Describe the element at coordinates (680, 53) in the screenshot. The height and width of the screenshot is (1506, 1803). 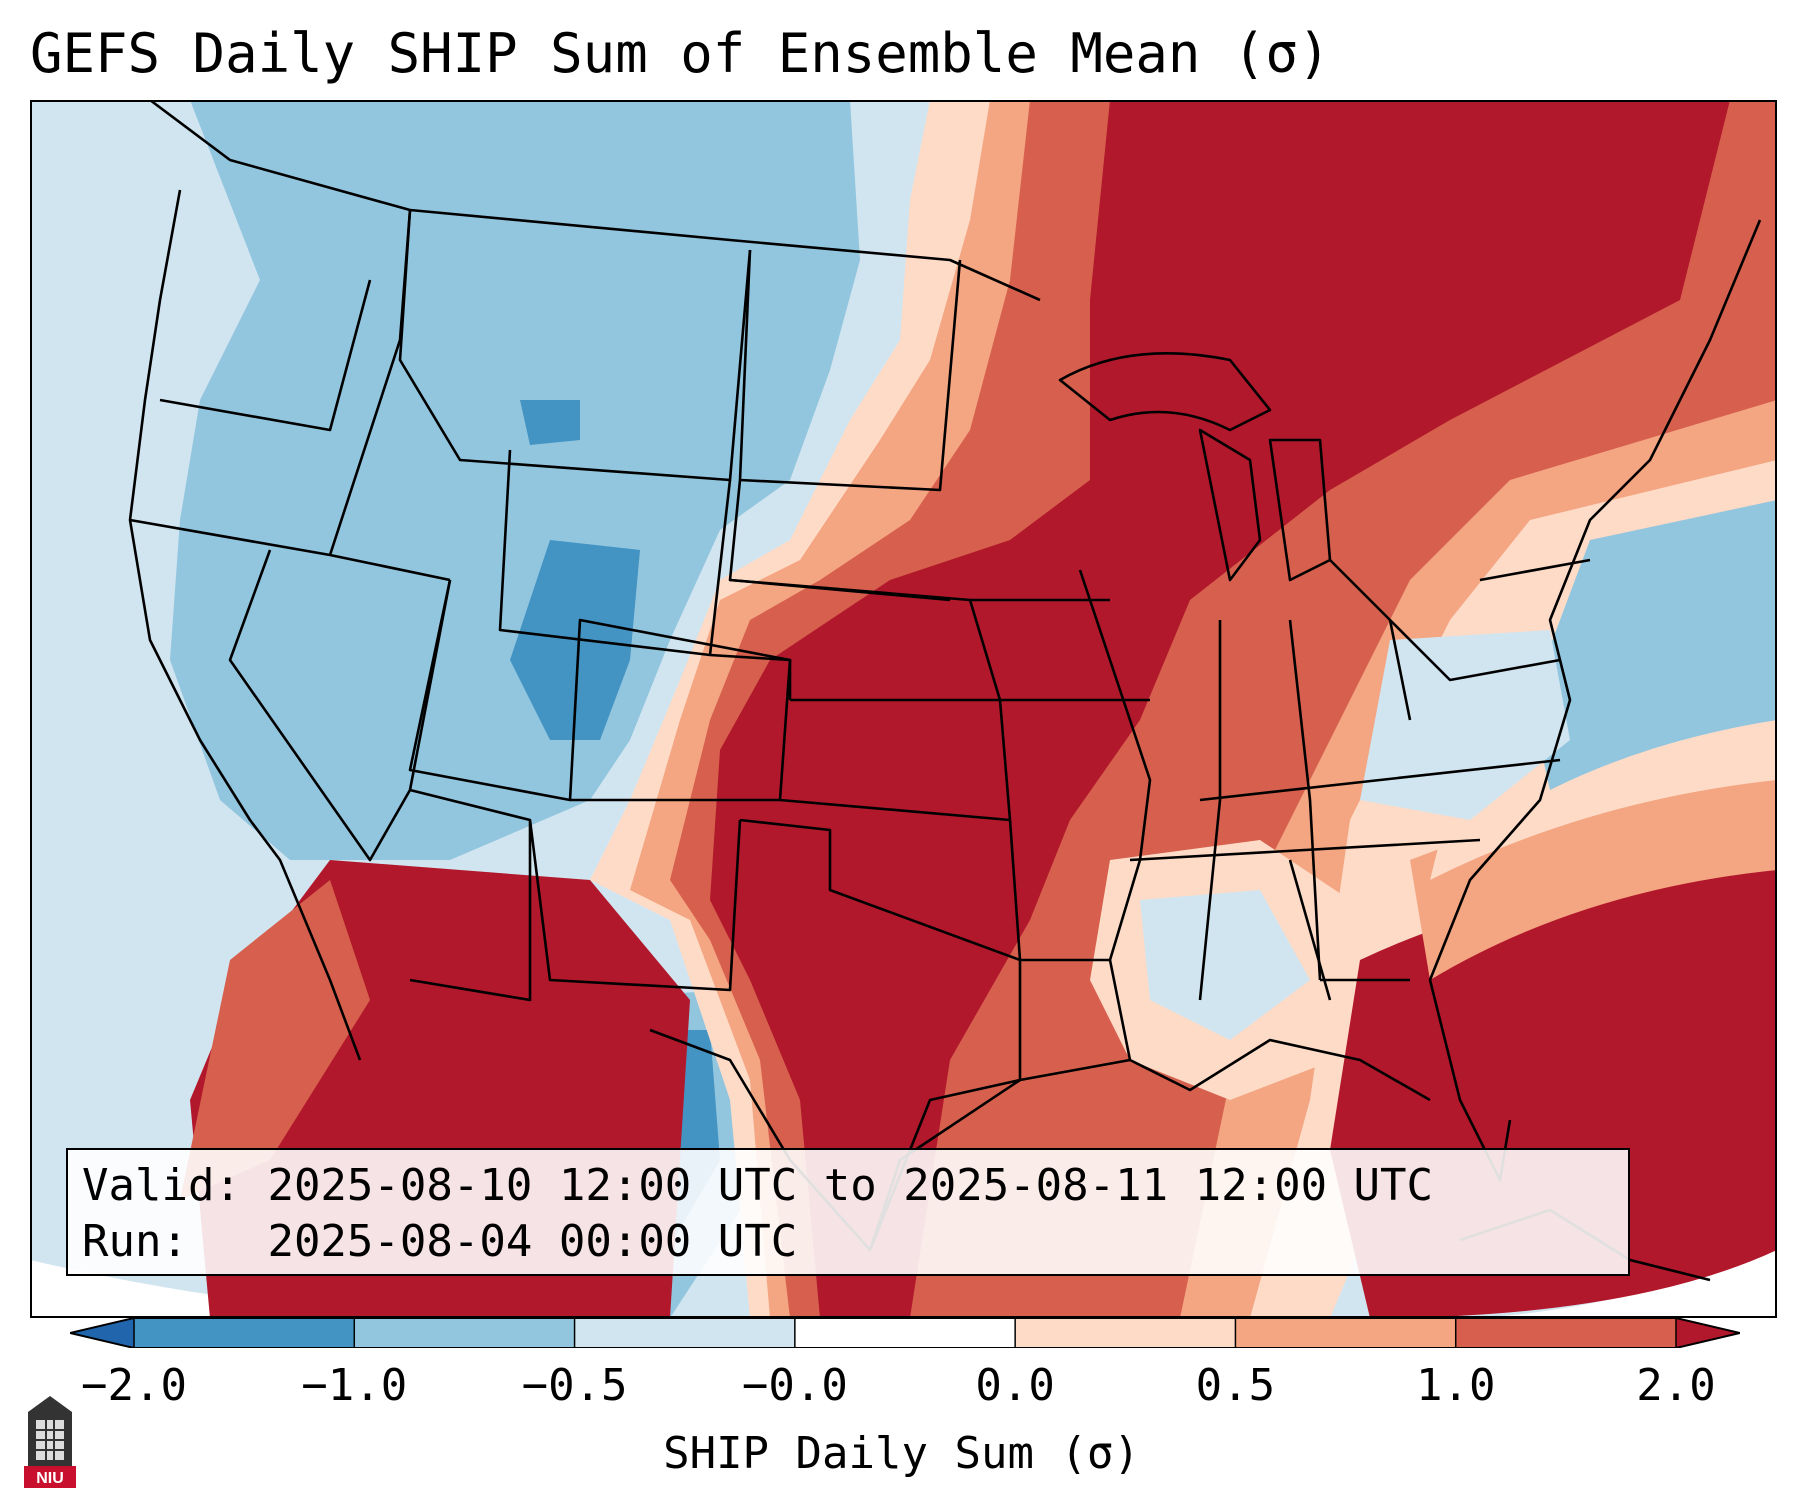
I see `map-title: GEFS Daily SHIP Sum of Ensemble Mean (σ)` at that location.